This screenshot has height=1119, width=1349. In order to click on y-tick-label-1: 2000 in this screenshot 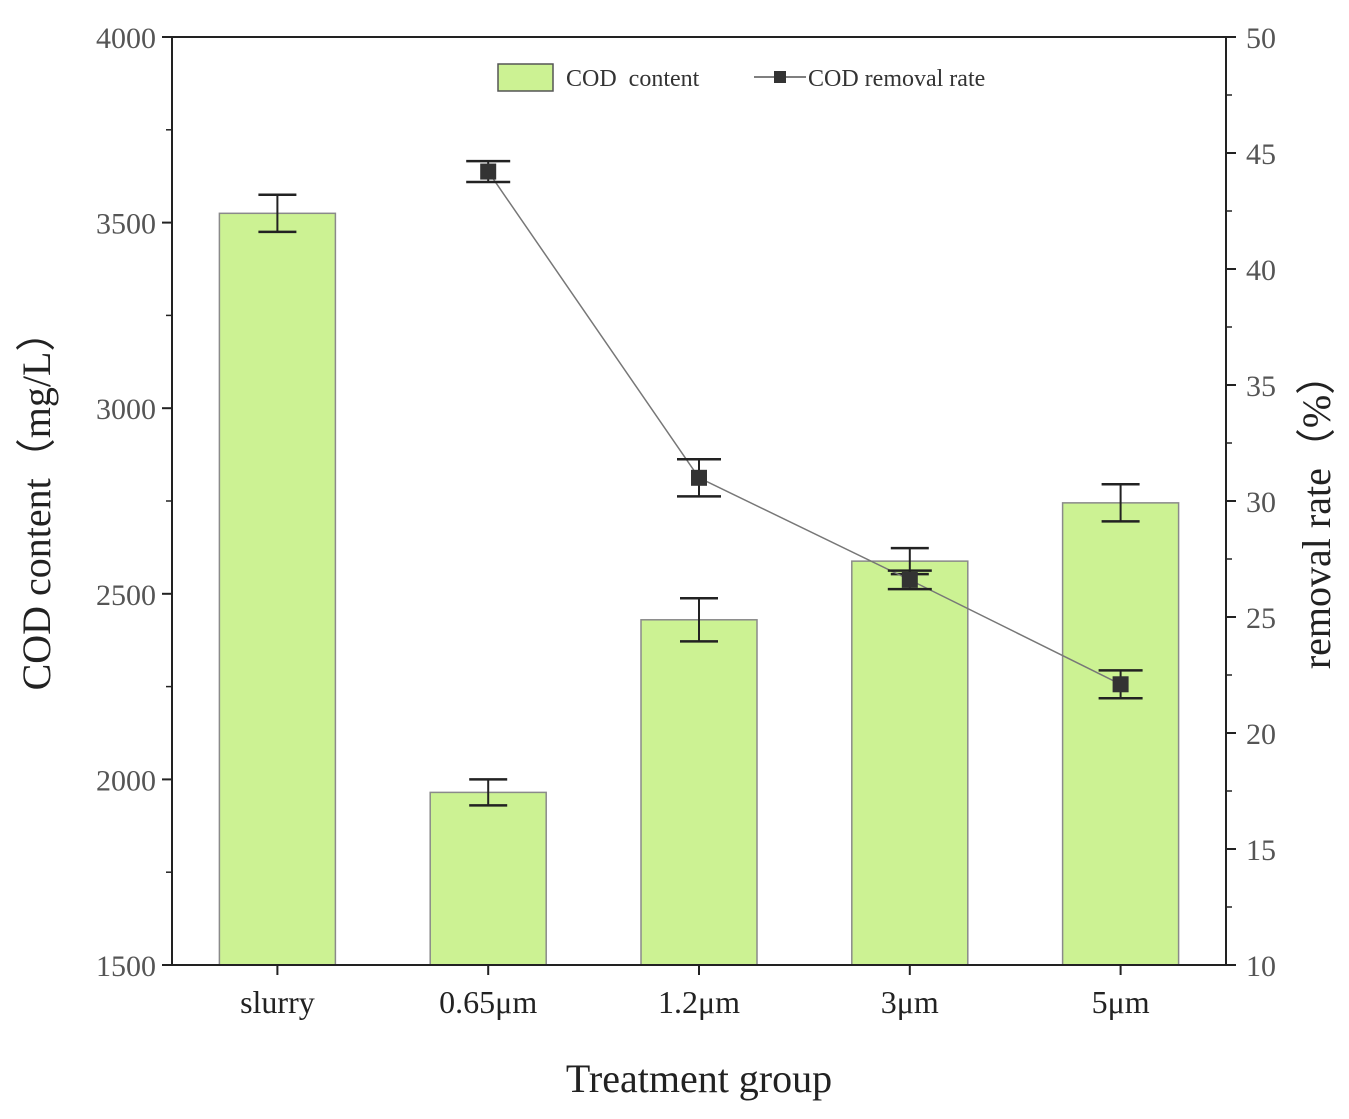, I will do `click(126, 780)`.